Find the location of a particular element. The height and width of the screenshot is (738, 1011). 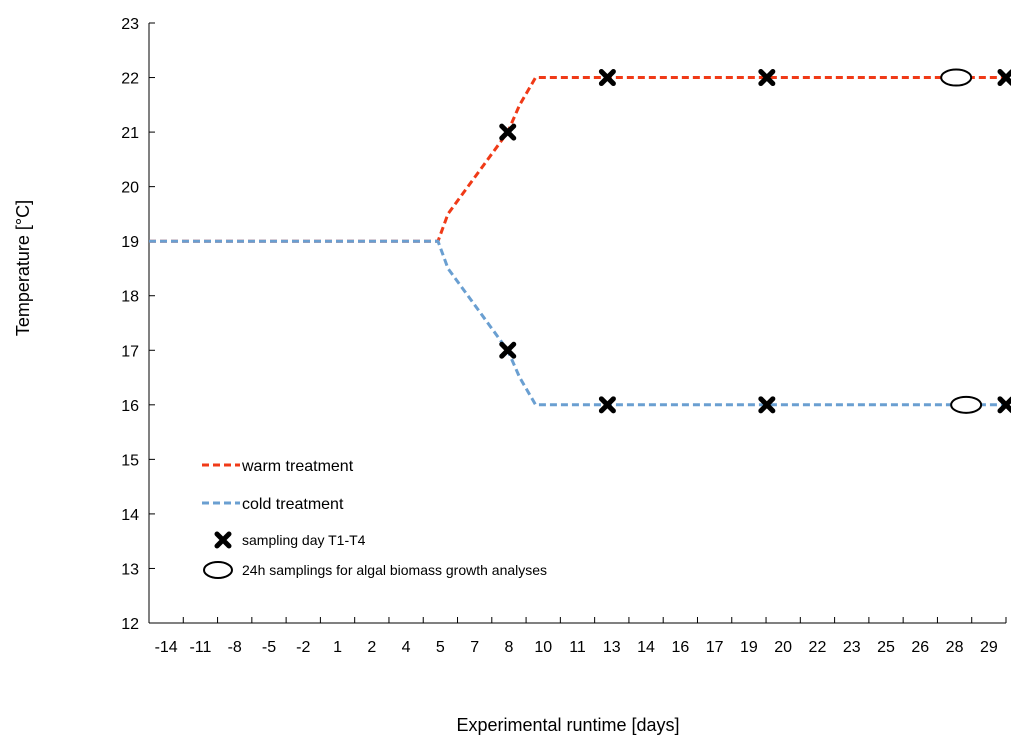

y-tick-label: 19 is located at coordinates (130, 242).